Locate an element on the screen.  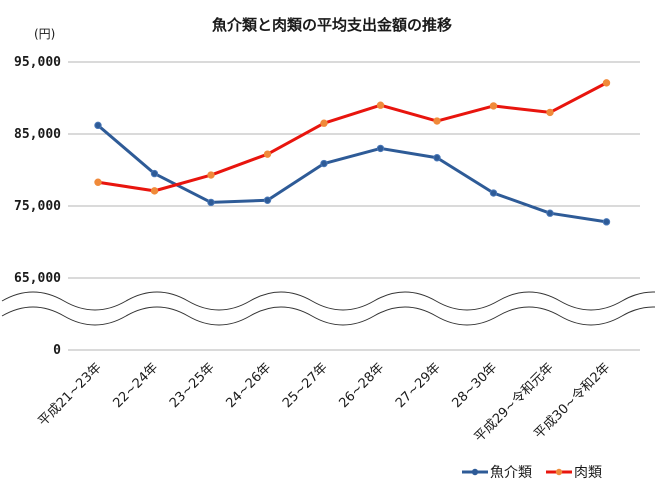
y-axis-tick-labels: 95,000 85,000 75,000 65,000 0 is located at coordinates (37, 206).